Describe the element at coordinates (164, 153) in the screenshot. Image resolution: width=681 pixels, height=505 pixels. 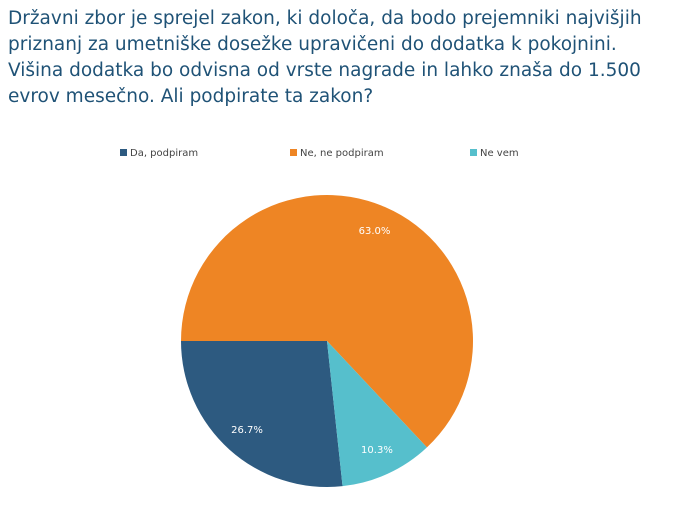
I see `legend-label: Da, podpiram` at that location.